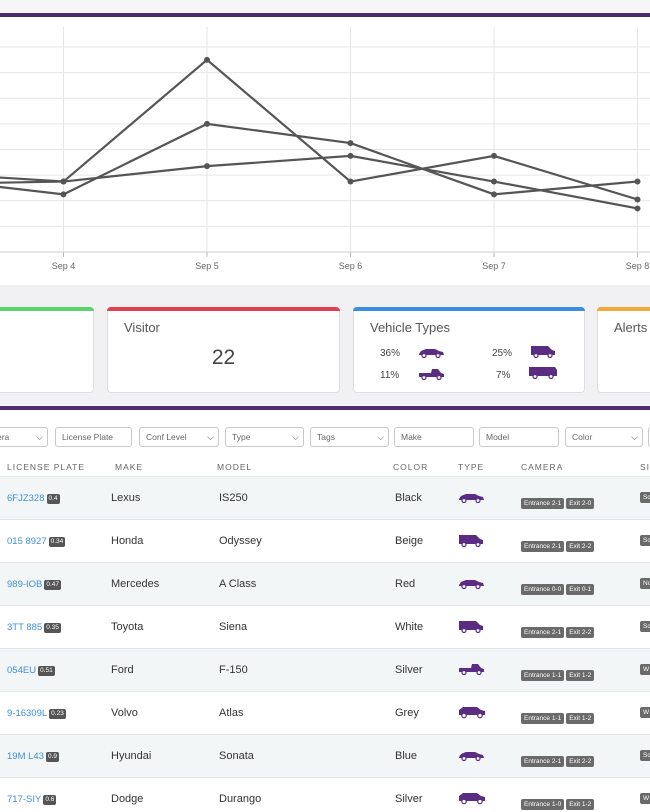 The image size is (650, 812). Describe the element at coordinates (545, 353) in the screenshot. I see `van-icon` at that location.